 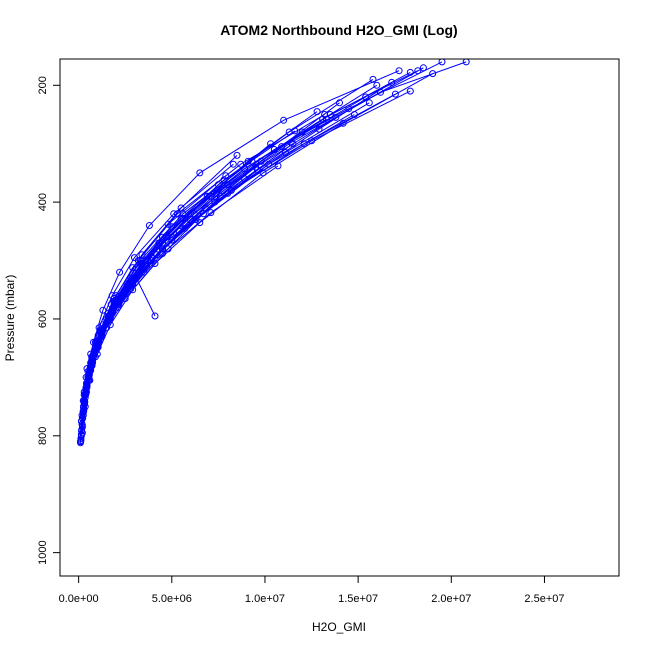 What do you see at coordinates (10, 318) in the screenshot?
I see `y-axis-label: Pressure (mbar)` at bounding box center [10, 318].